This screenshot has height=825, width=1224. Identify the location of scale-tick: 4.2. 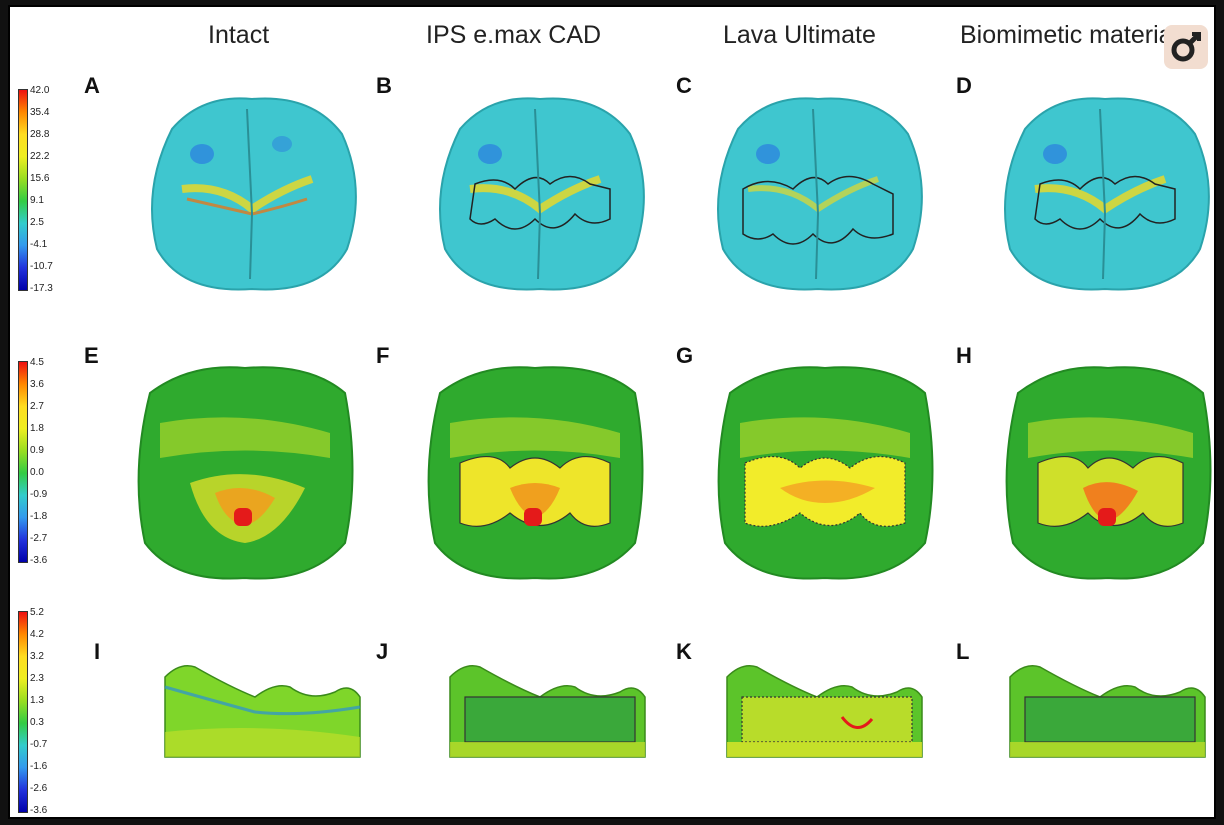
(37, 634).